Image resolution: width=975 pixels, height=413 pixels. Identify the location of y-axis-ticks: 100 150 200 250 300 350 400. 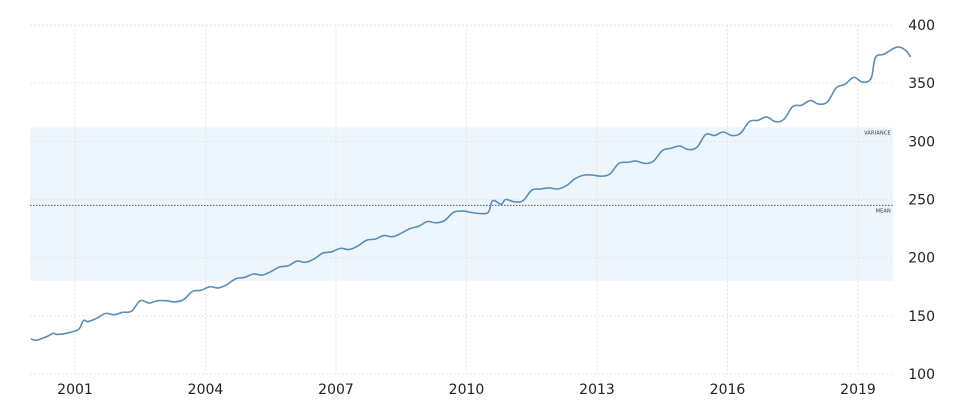
(921, 200).